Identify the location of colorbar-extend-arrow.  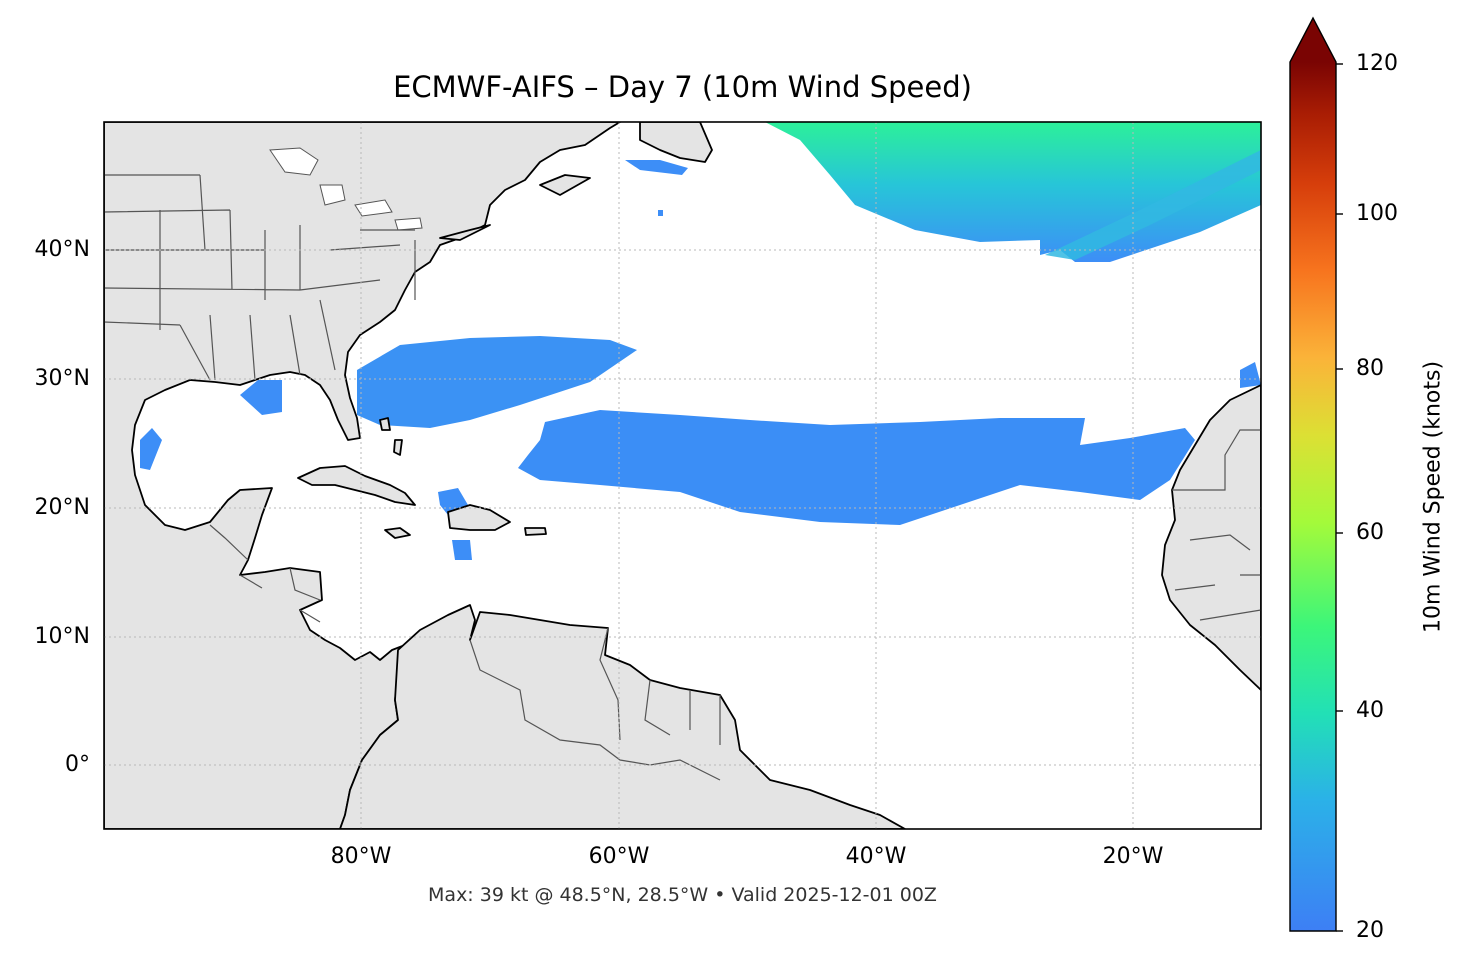
(1313, 40).